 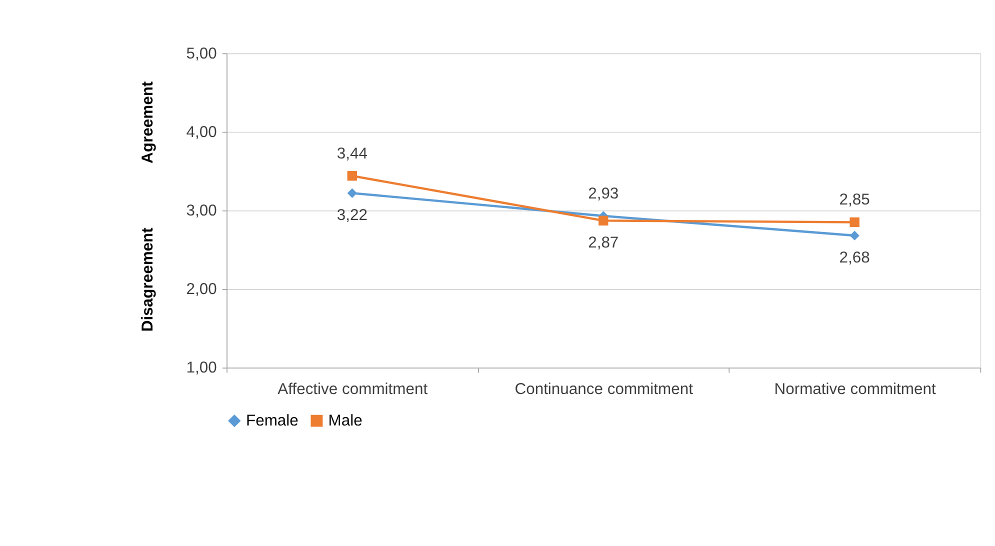 I want to click on y-tick-label: 5,00, so click(x=202, y=53).